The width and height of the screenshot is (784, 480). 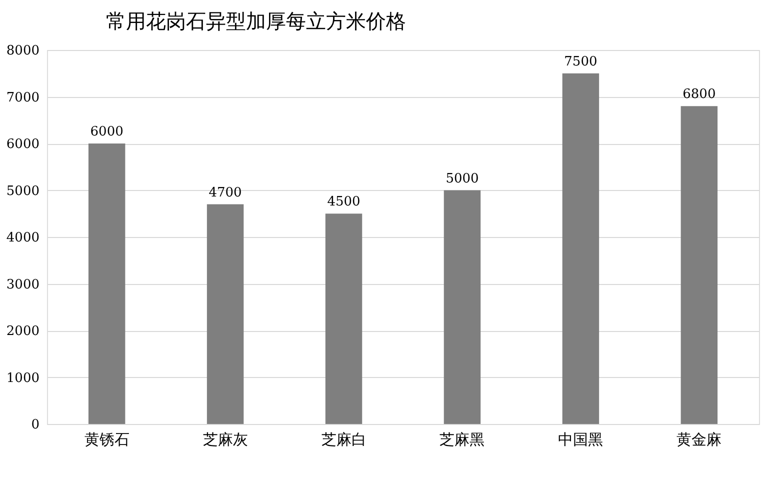 I want to click on data-label: 5000, so click(x=462, y=178).